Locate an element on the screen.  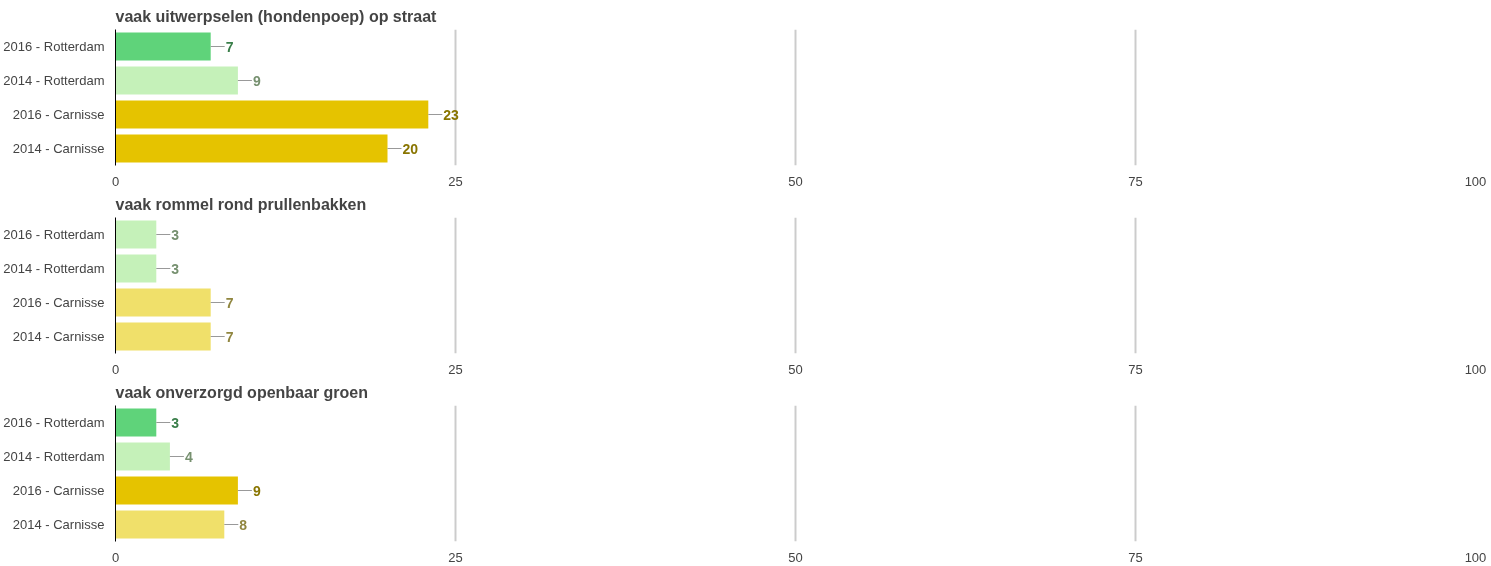
data-label: 4 is located at coordinates (188, 456).